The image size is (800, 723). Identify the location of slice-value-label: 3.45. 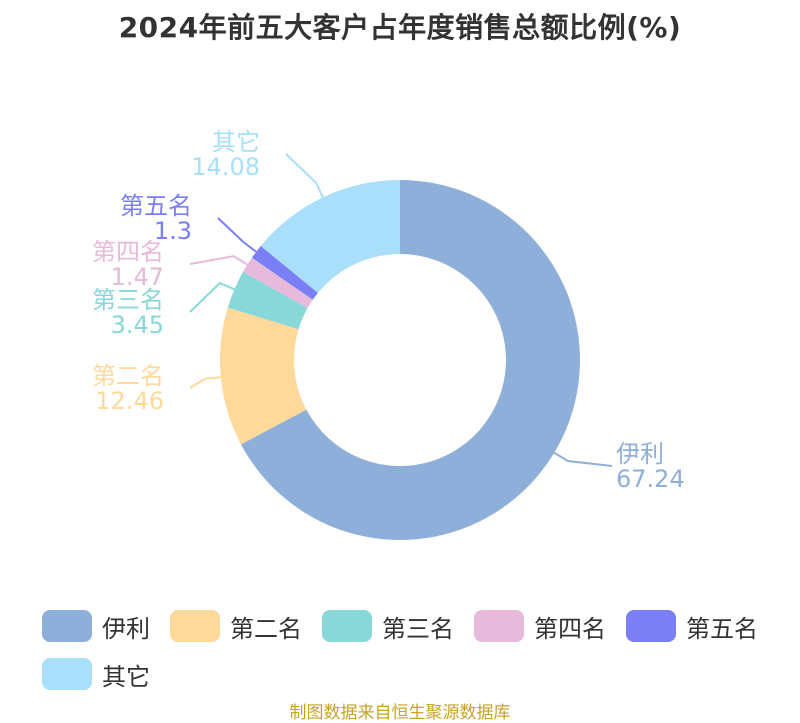
(137, 325).